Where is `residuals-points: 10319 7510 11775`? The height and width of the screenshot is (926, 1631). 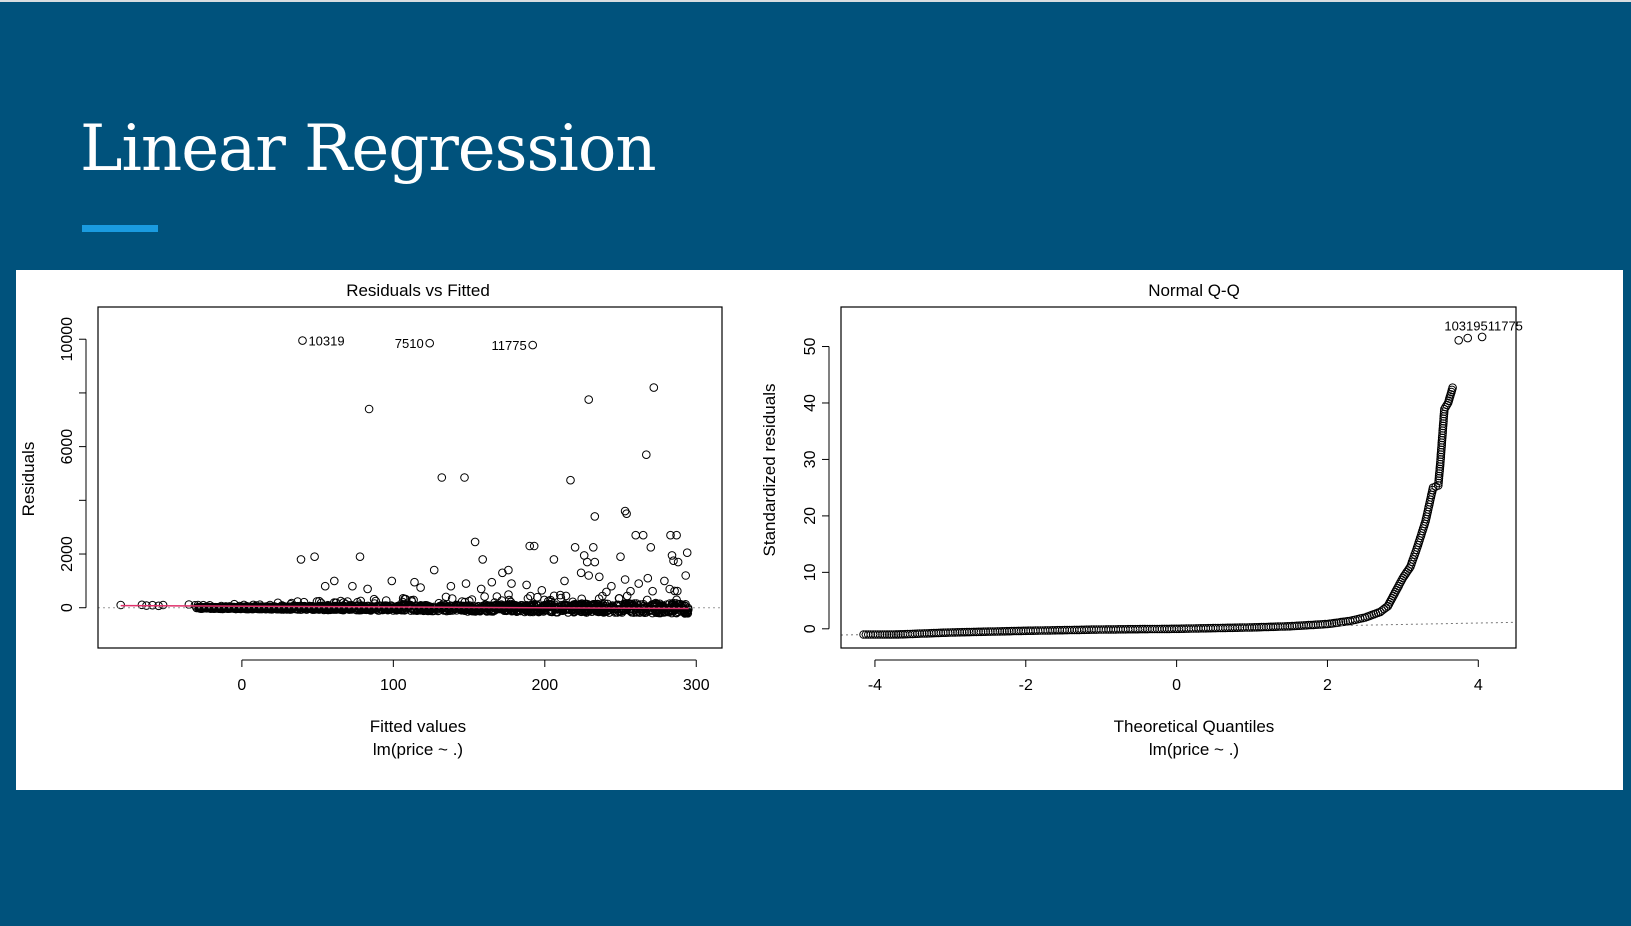
residuals-points: 10319 7510 11775 is located at coordinates (410, 476).